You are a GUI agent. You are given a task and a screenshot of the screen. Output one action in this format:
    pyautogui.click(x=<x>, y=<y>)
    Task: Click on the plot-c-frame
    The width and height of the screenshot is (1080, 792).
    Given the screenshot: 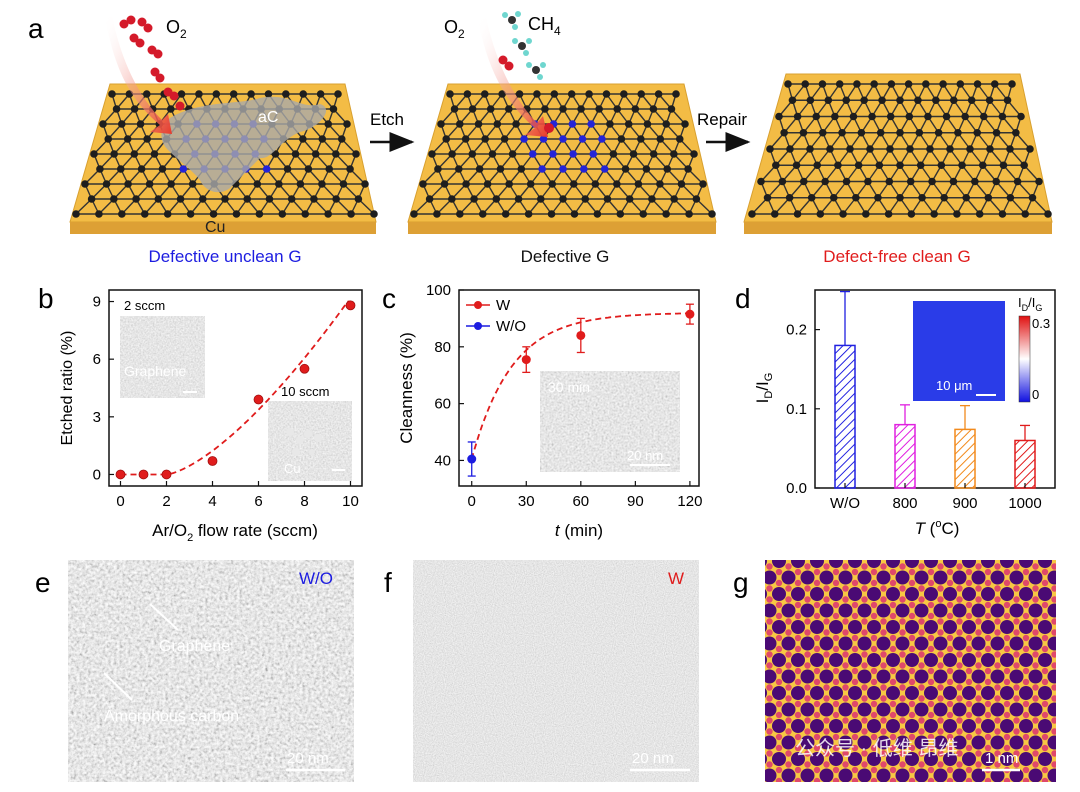 What is the action you would take?
    pyautogui.click(x=579, y=388)
    